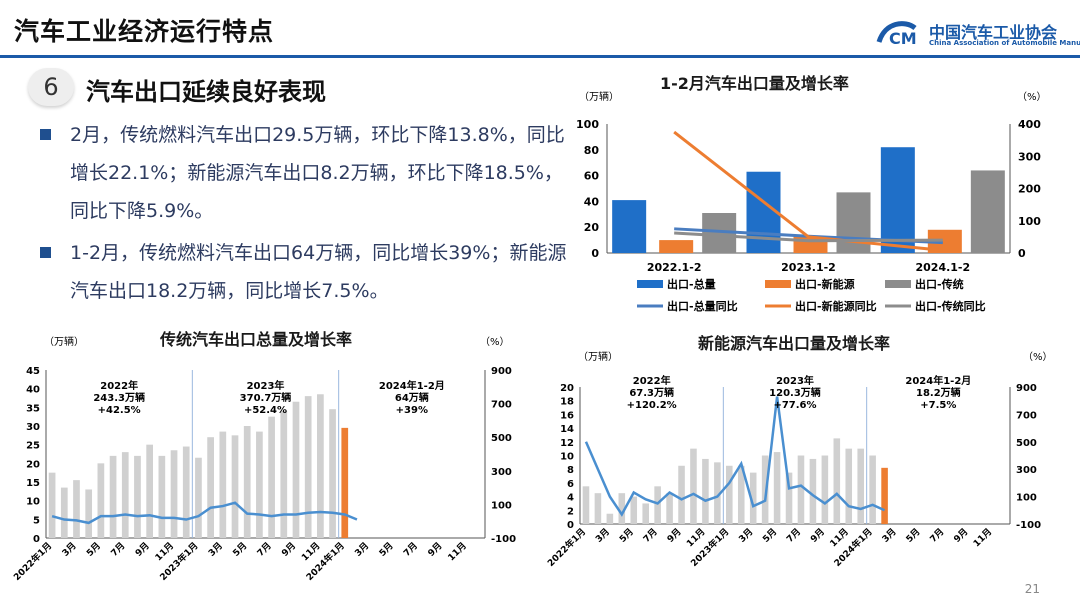  Describe the element at coordinates (746, 535) in the screenshot. I see `x-tick-label: 3月` at that location.